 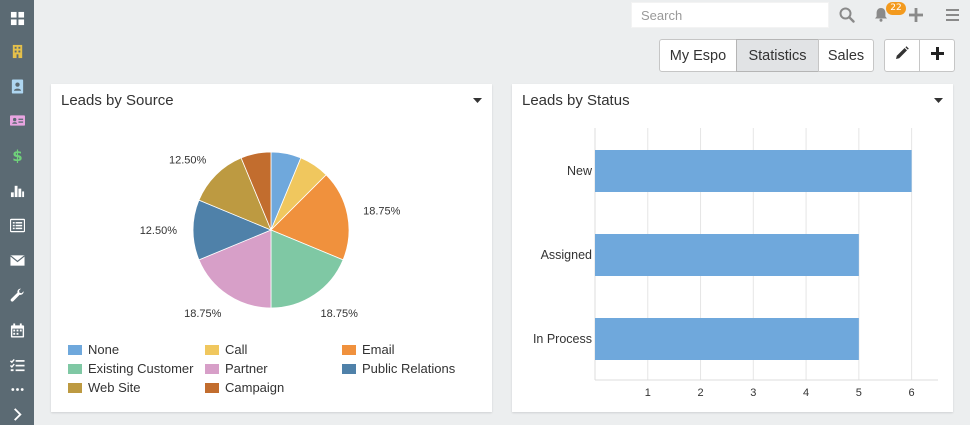 I want to click on sidebar-item-wrench, so click(x=17, y=295).